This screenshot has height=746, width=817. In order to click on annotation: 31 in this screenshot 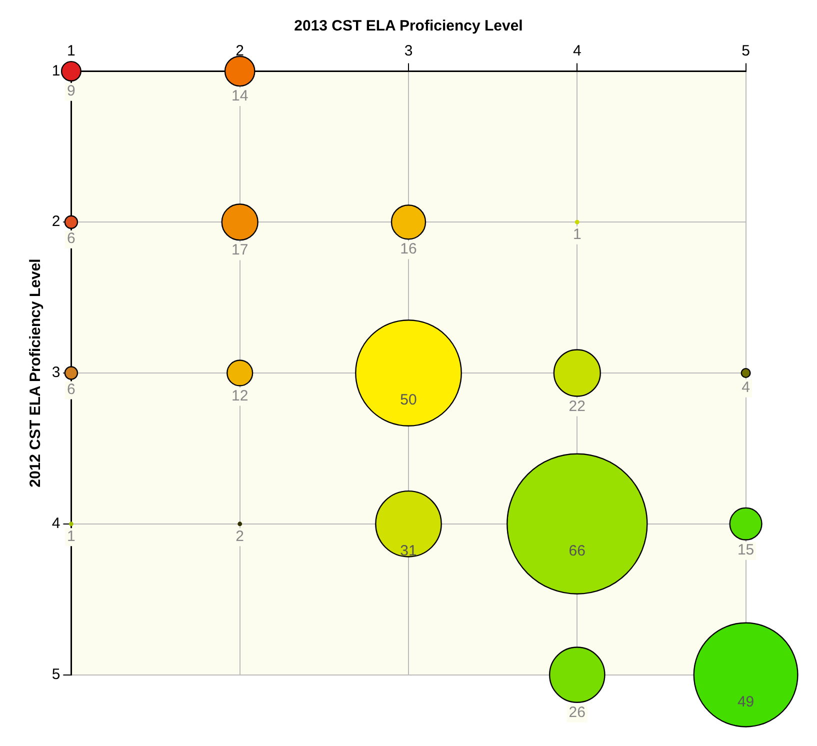, I will do `click(408, 551)`.